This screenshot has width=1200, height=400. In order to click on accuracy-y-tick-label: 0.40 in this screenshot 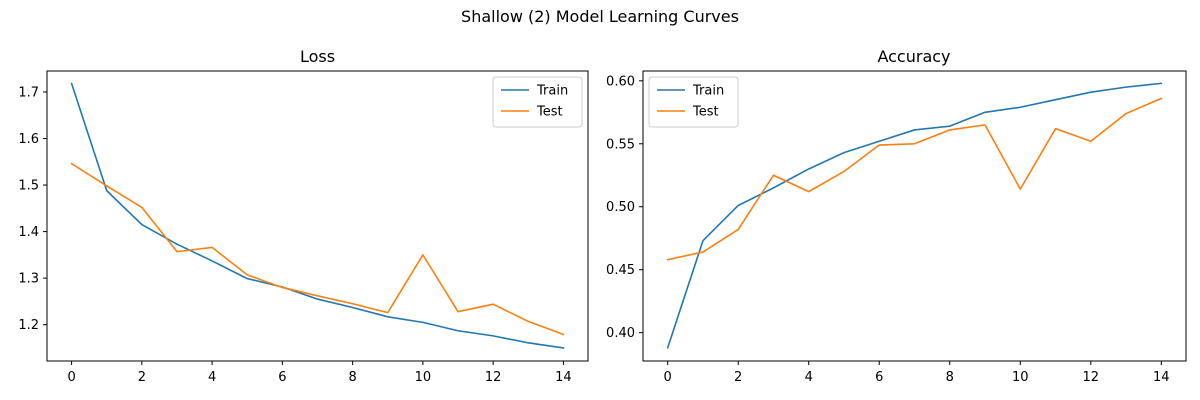, I will do `click(620, 333)`.